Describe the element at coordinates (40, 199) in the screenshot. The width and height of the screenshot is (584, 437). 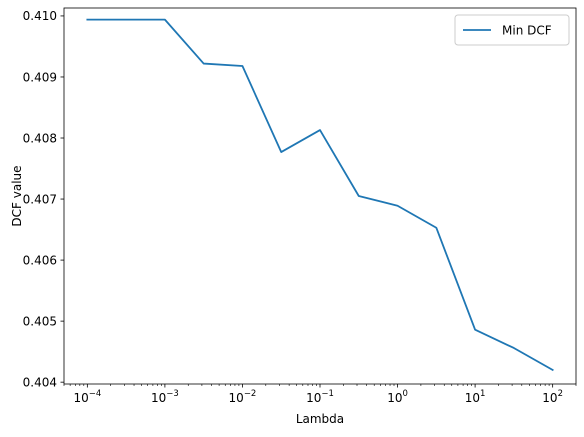
I see `y-tick-label: 0.407` at that location.